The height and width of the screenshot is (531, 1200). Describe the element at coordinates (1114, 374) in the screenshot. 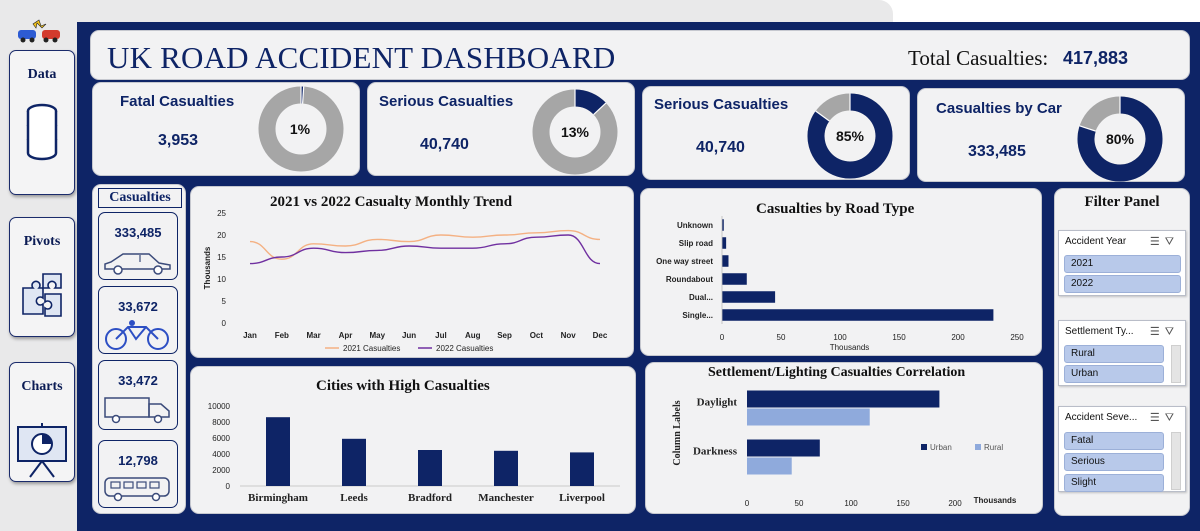

I see `slicer-item-urban: Urban` at that location.